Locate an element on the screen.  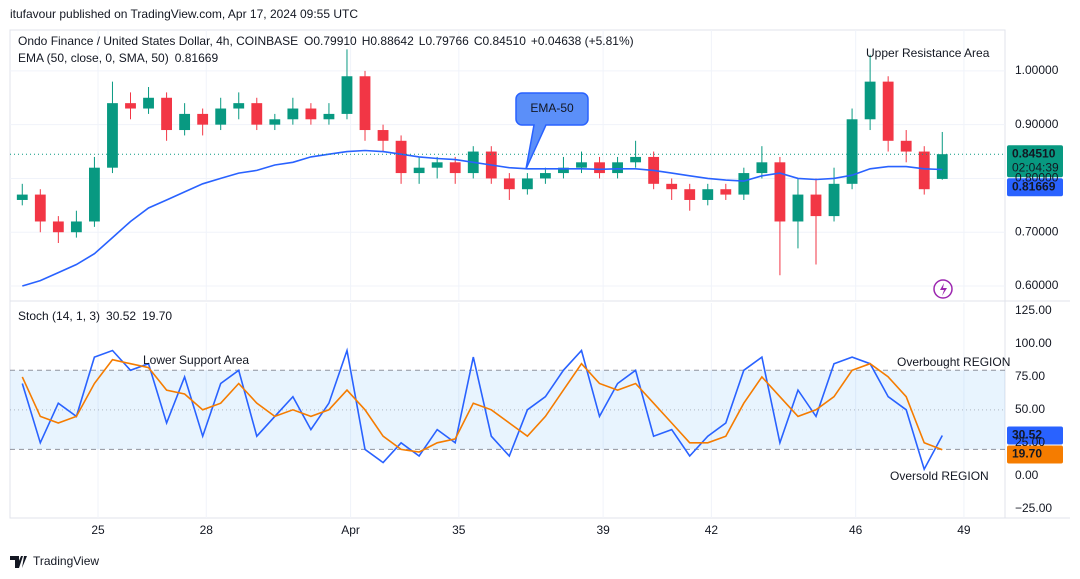
ohlc-value: L0.79766 is located at coordinates (444, 41).